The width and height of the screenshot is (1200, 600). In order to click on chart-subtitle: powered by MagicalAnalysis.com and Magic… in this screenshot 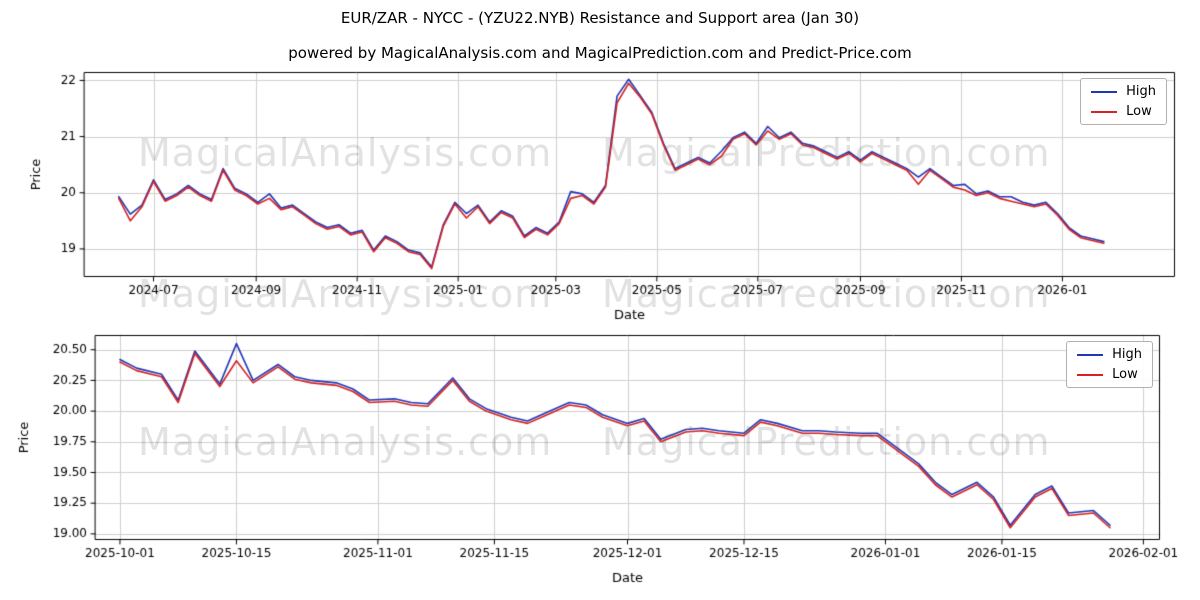, I will do `click(600, 53)`.